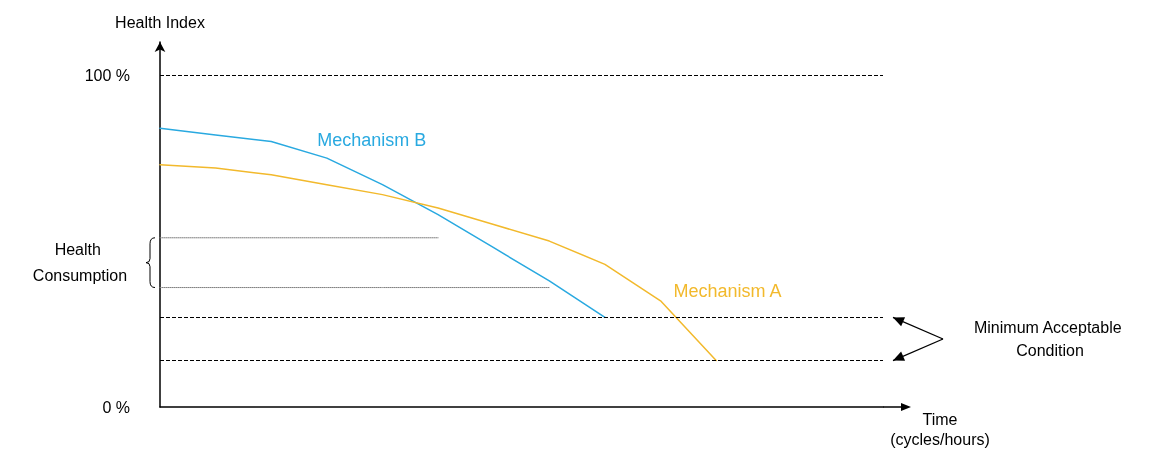 The image size is (1173, 455). Describe the element at coordinates (372, 140) in the screenshot. I see `series-label: Mechanism B` at that location.